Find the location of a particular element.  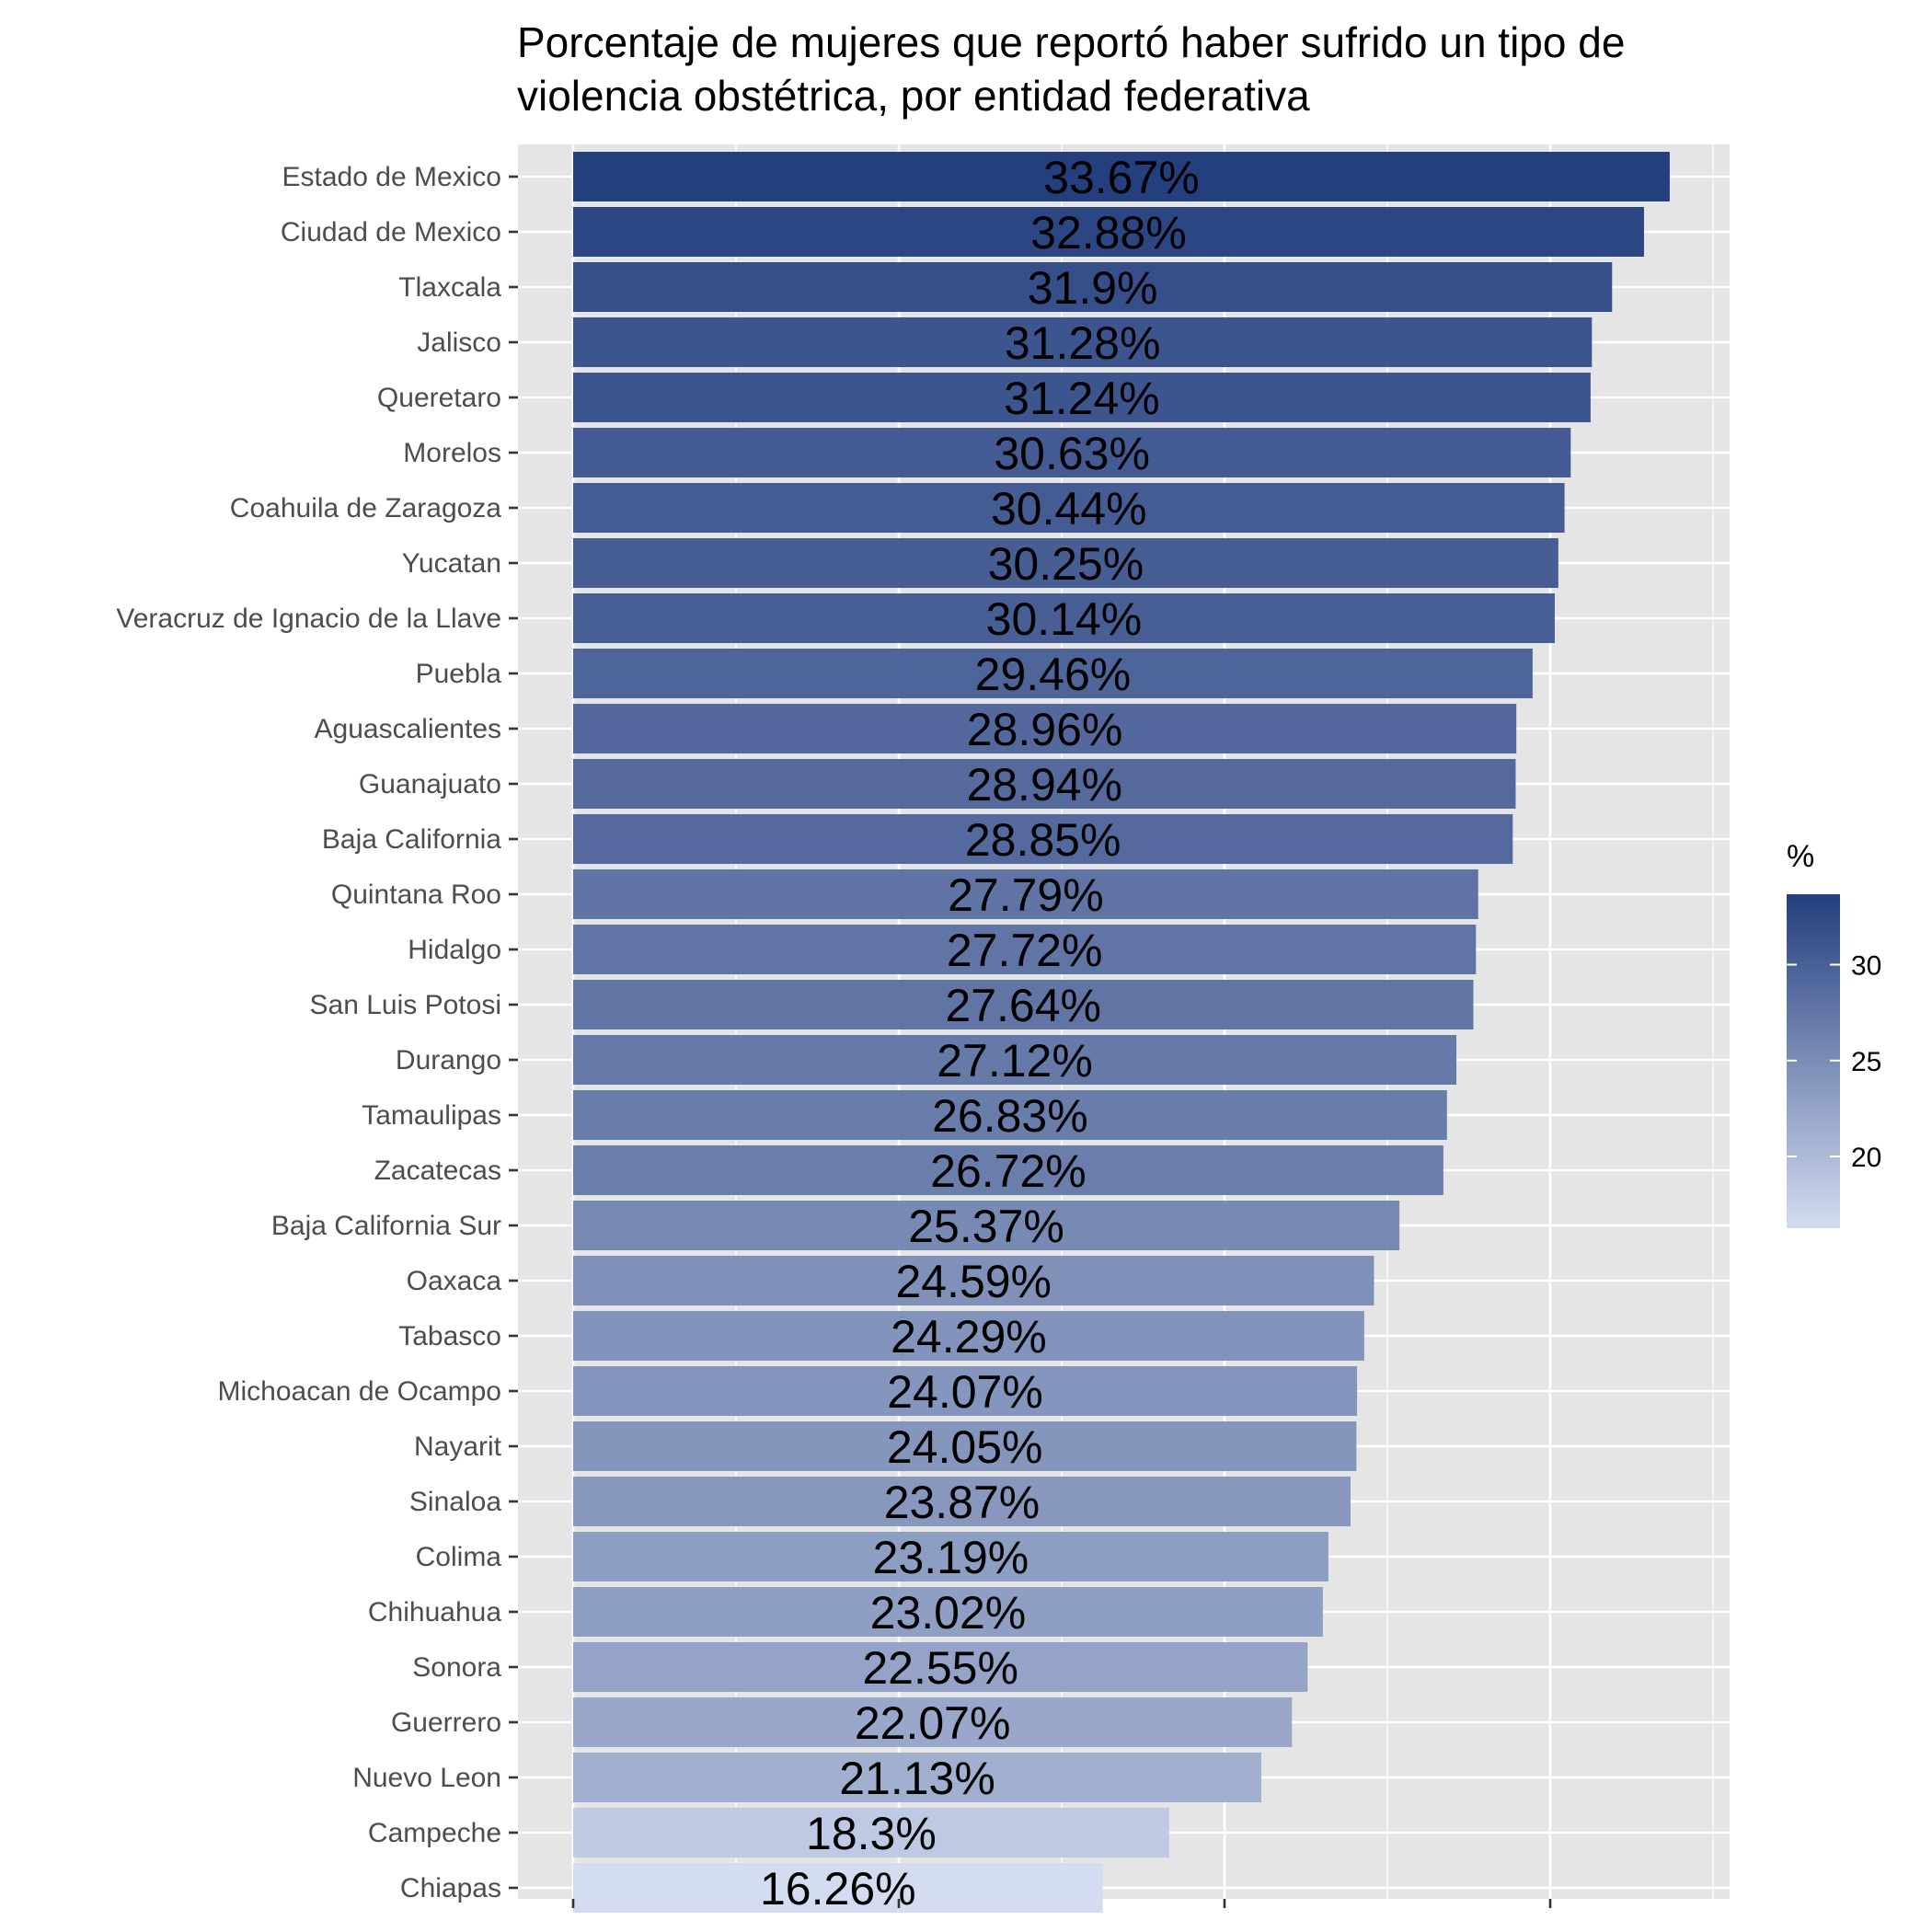

bar-value-label: 32.88% is located at coordinates (1108, 233).